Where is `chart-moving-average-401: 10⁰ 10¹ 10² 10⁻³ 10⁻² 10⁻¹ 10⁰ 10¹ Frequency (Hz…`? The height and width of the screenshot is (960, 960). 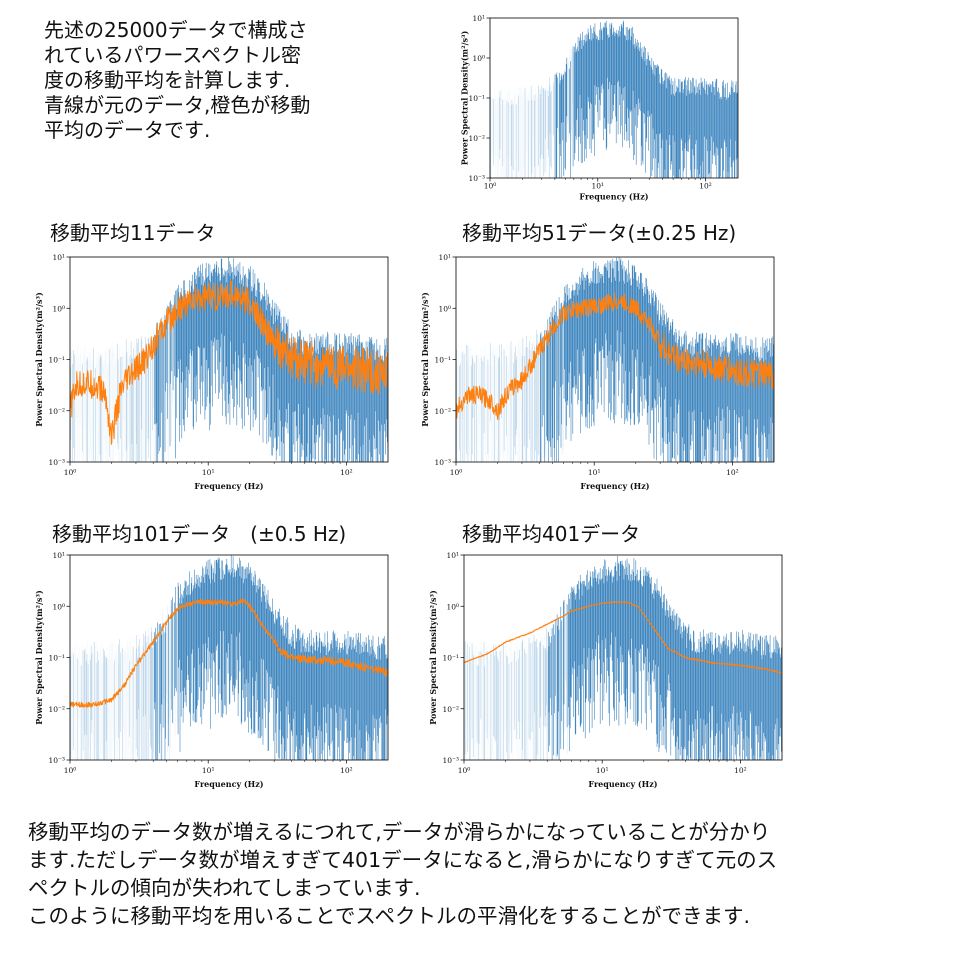
chart-moving-average-401: 10⁰ 10¹ 10² 10⁻³ 10⁻² 10⁻¹ 10⁰ 10¹ Frequency (Hz… is located at coordinates (605, 670).